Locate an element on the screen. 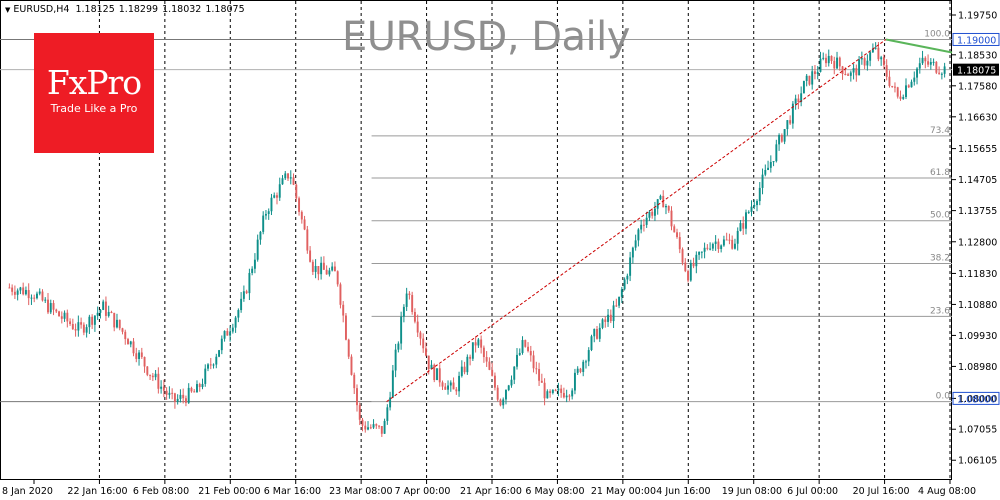  y-axis-label: 1.08980 is located at coordinates (977, 367).